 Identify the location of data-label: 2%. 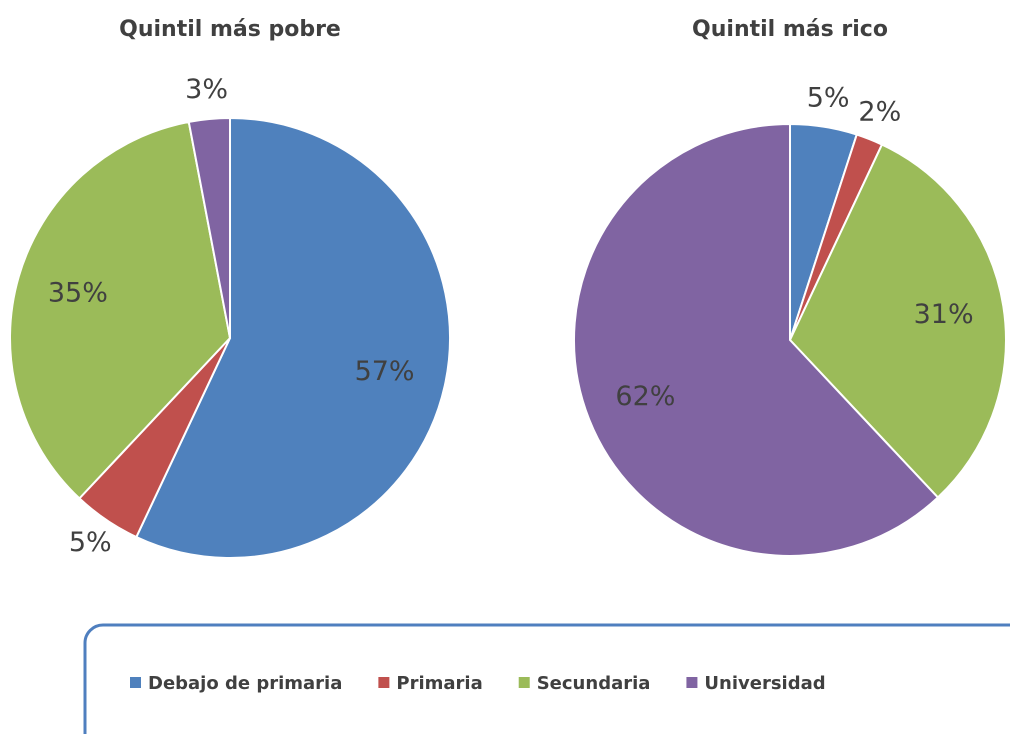
(879, 112).